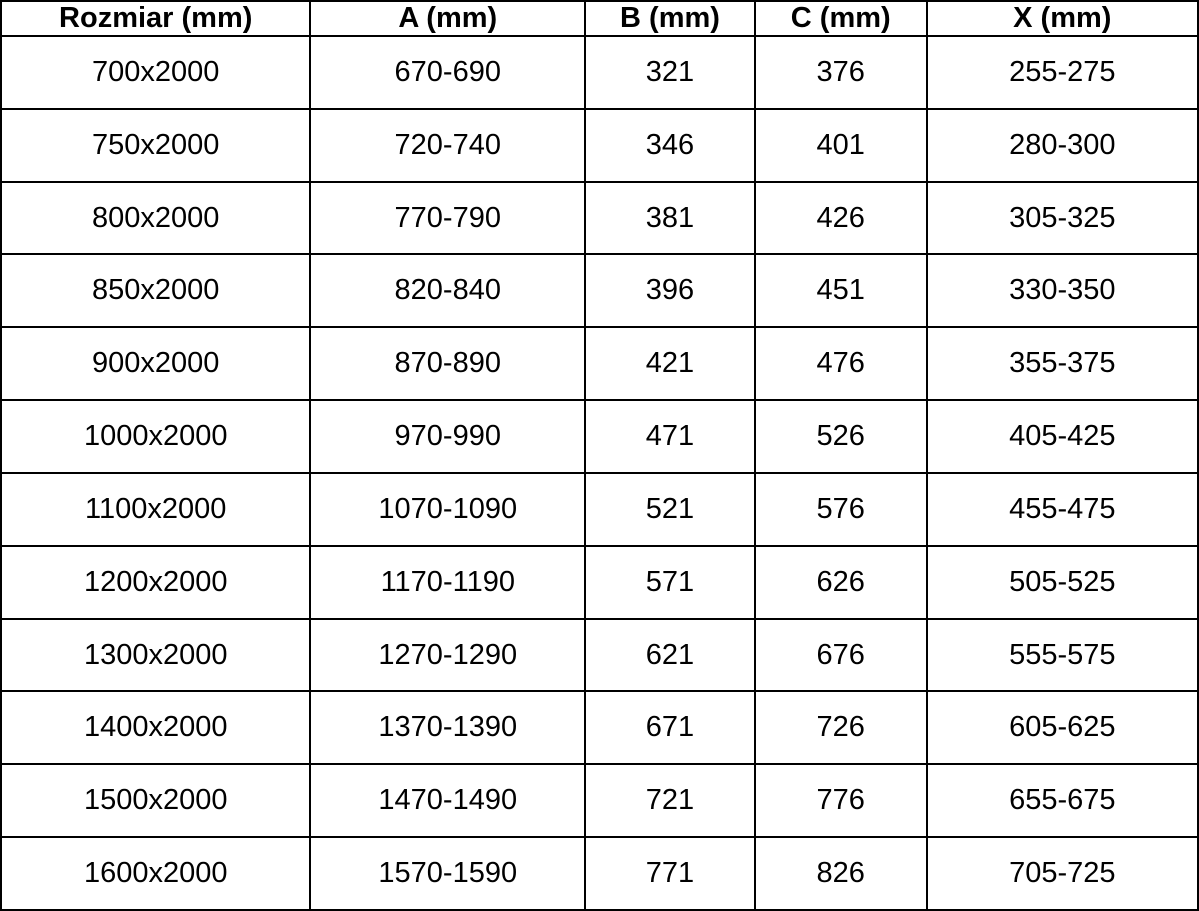  I want to click on table-row: 1300x2000 1270-1290 621 676 555-575, so click(599, 655).